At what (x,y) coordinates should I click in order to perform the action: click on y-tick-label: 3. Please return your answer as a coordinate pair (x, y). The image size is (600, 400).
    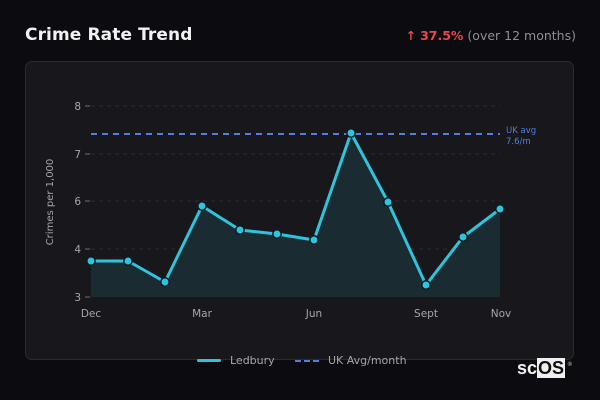
    Looking at the image, I should click on (77, 298).